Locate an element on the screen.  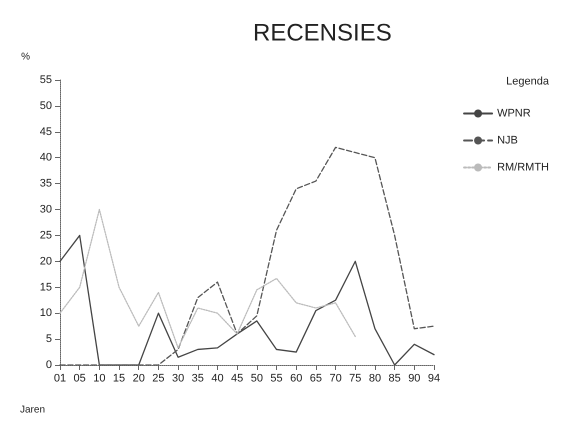
y-tick-label: 0 is located at coordinates (49, 365).